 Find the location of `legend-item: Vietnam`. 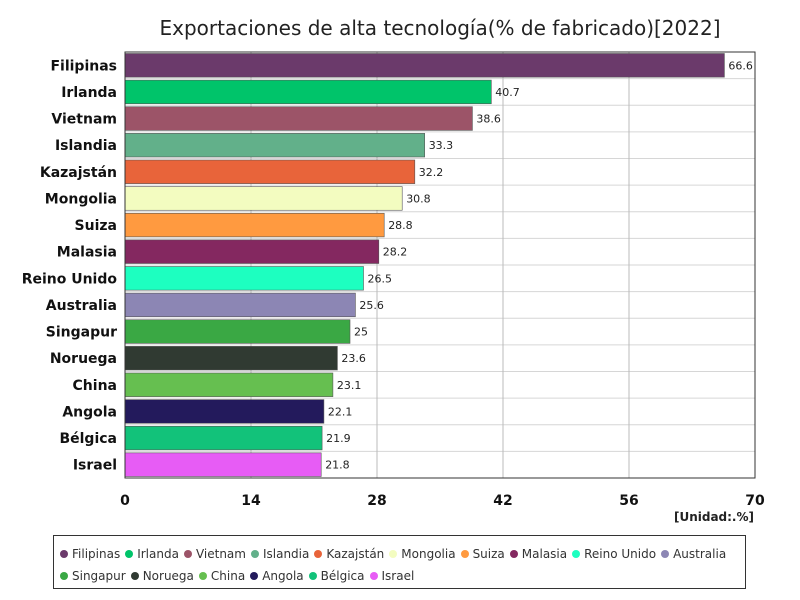

legend-item: Vietnam is located at coordinates (214, 554).